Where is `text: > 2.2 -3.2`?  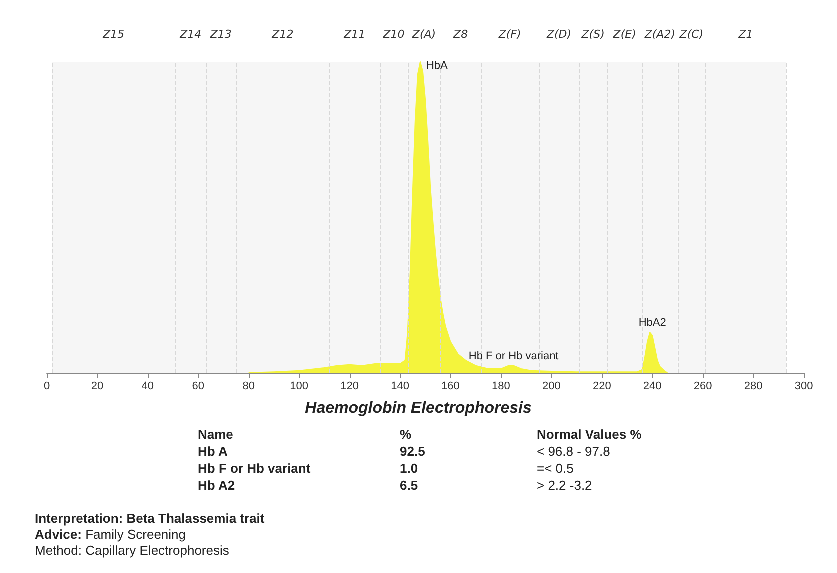 text: > 2.2 -3.2 is located at coordinates (565, 486).